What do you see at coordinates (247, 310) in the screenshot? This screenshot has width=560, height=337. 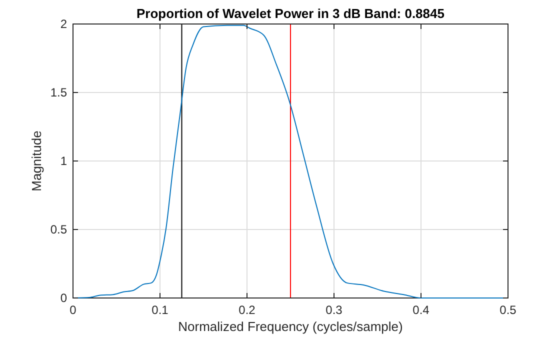 I see `x-tick-label: 0.2` at bounding box center [247, 310].